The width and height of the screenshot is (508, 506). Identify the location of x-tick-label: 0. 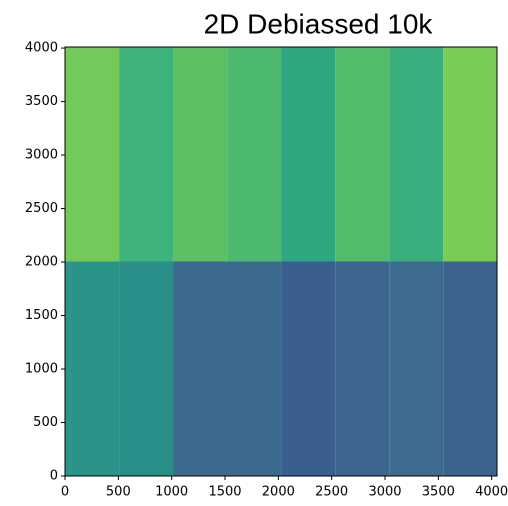
(65, 492).